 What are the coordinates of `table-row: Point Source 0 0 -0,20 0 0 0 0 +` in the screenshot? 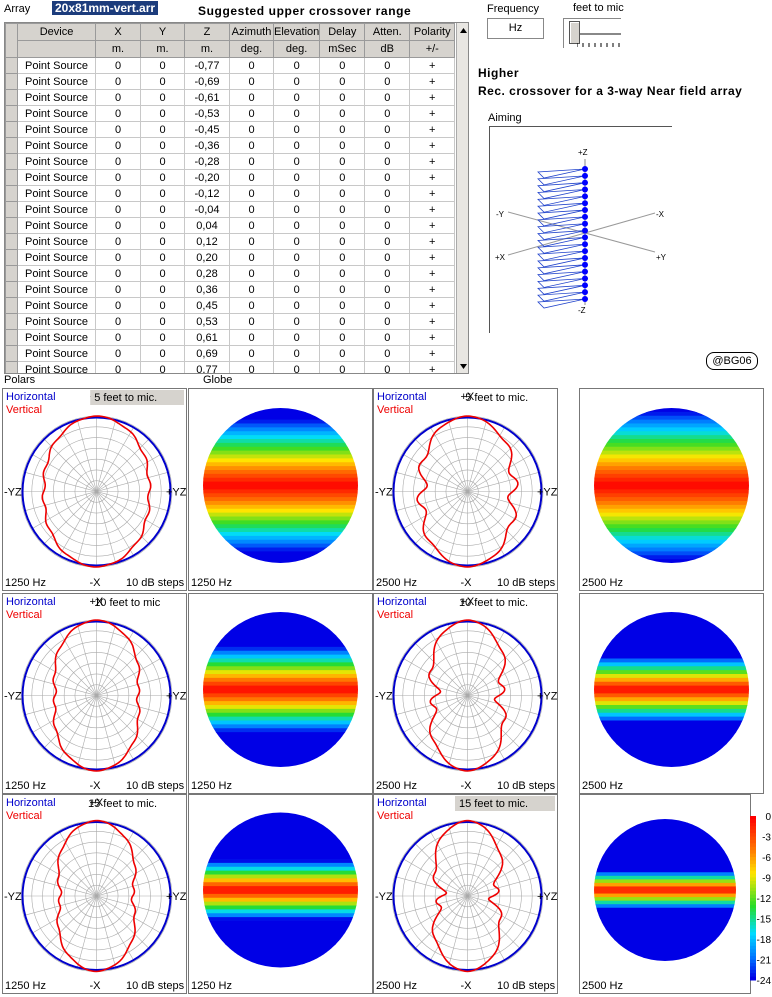 It's located at (230, 177).